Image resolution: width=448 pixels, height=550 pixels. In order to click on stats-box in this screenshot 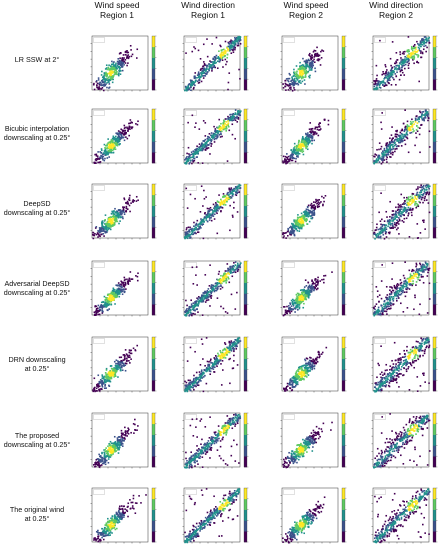, I will do `click(380, 113)`.